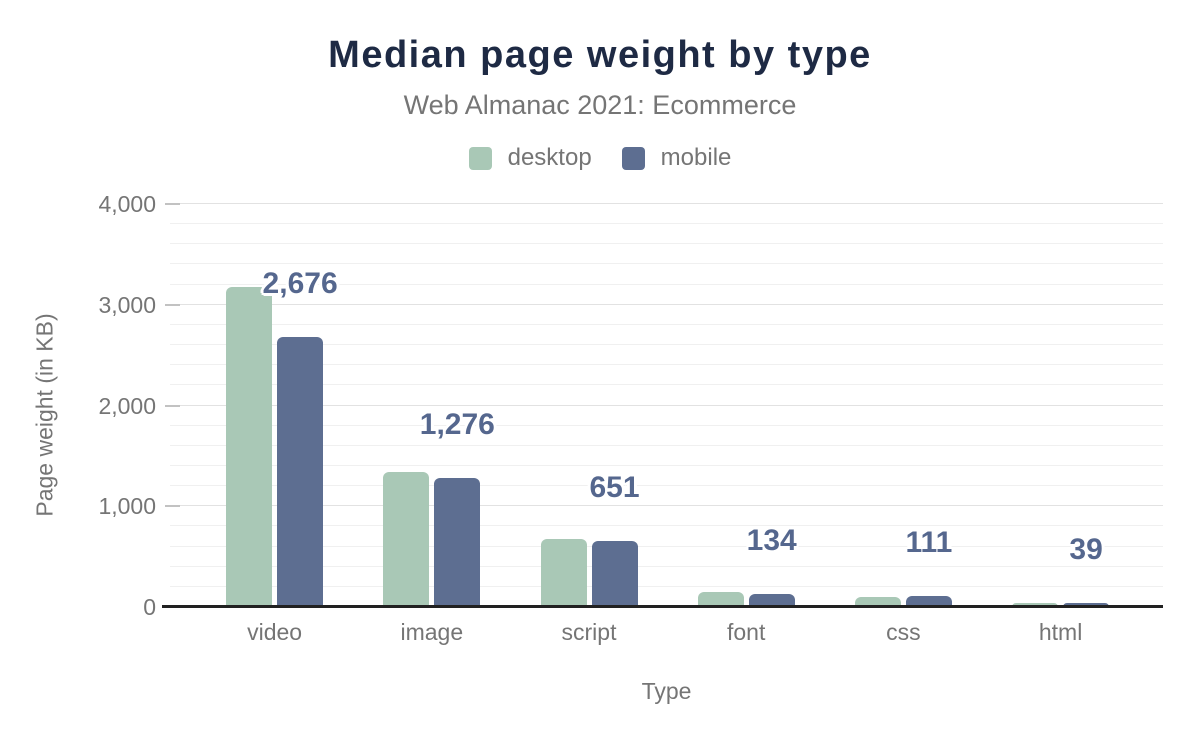 The image size is (1200, 742). Describe the element at coordinates (696, 157) in the screenshot. I see `legend-label-mobile: mobile` at that location.